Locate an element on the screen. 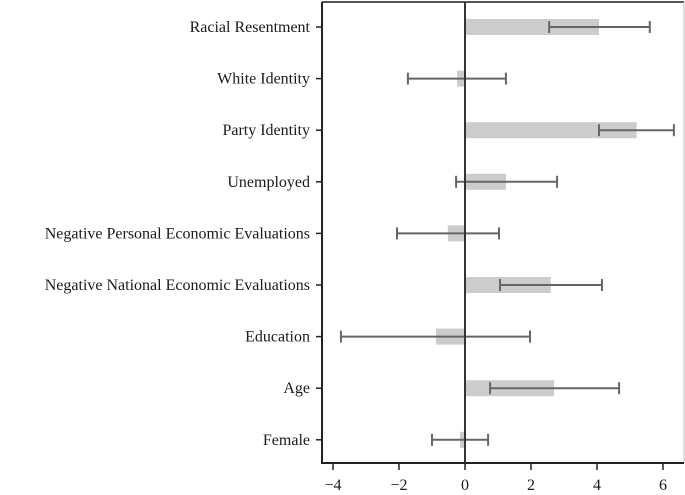  x-tick-label: −2 is located at coordinates (398, 485).